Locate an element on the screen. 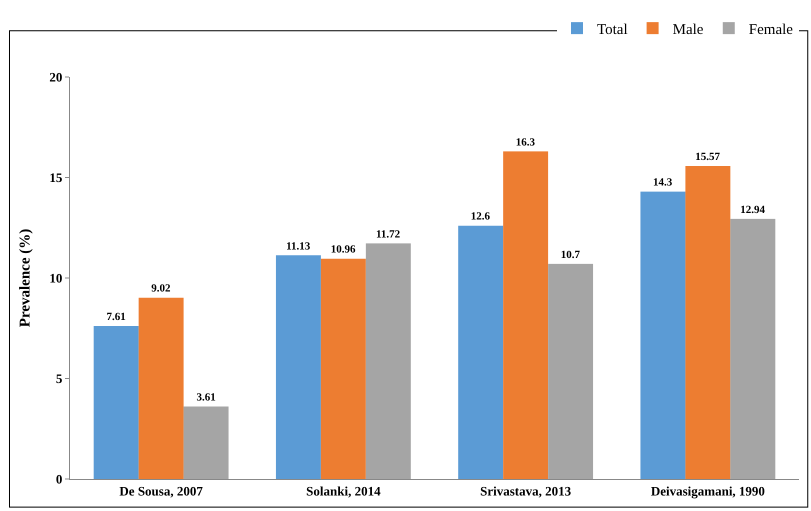  y-axis-title: Prevalence (%) is located at coordinates (26, 278).